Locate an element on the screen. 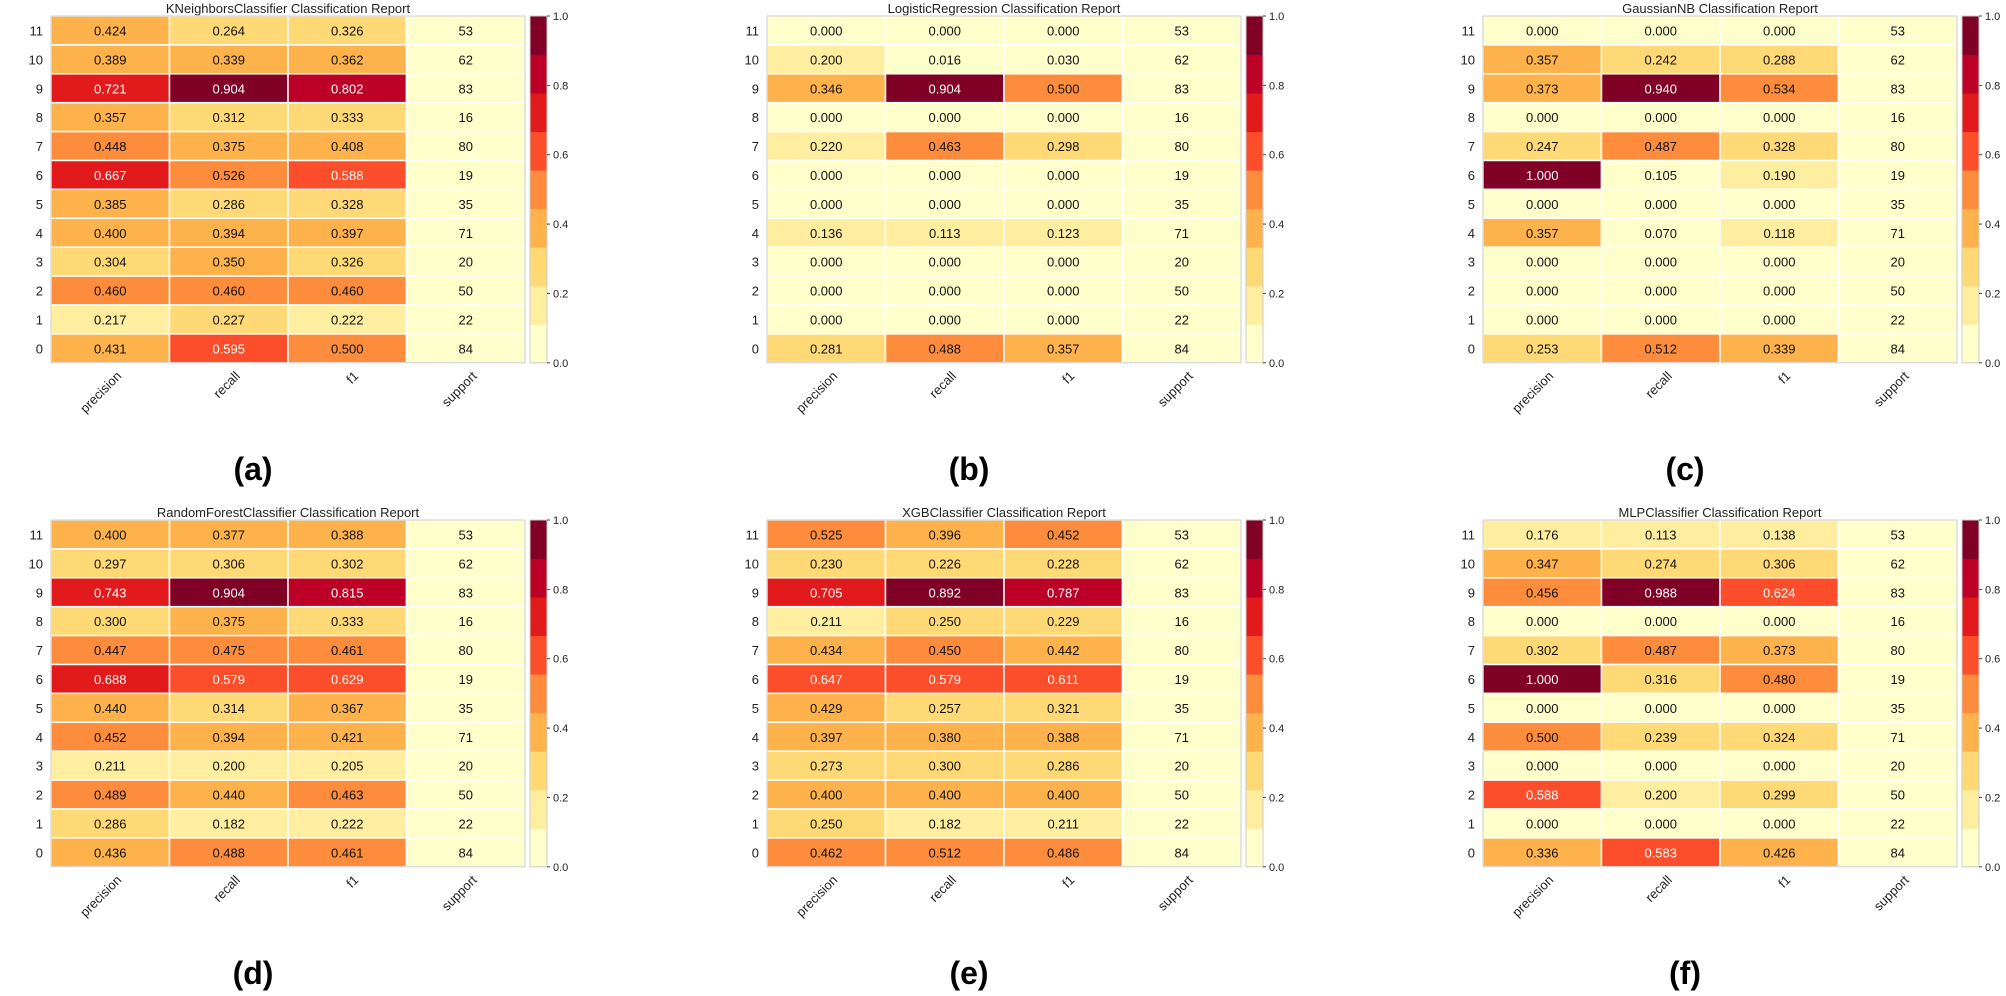  cell-value: 0.274 is located at coordinates (1660, 563).